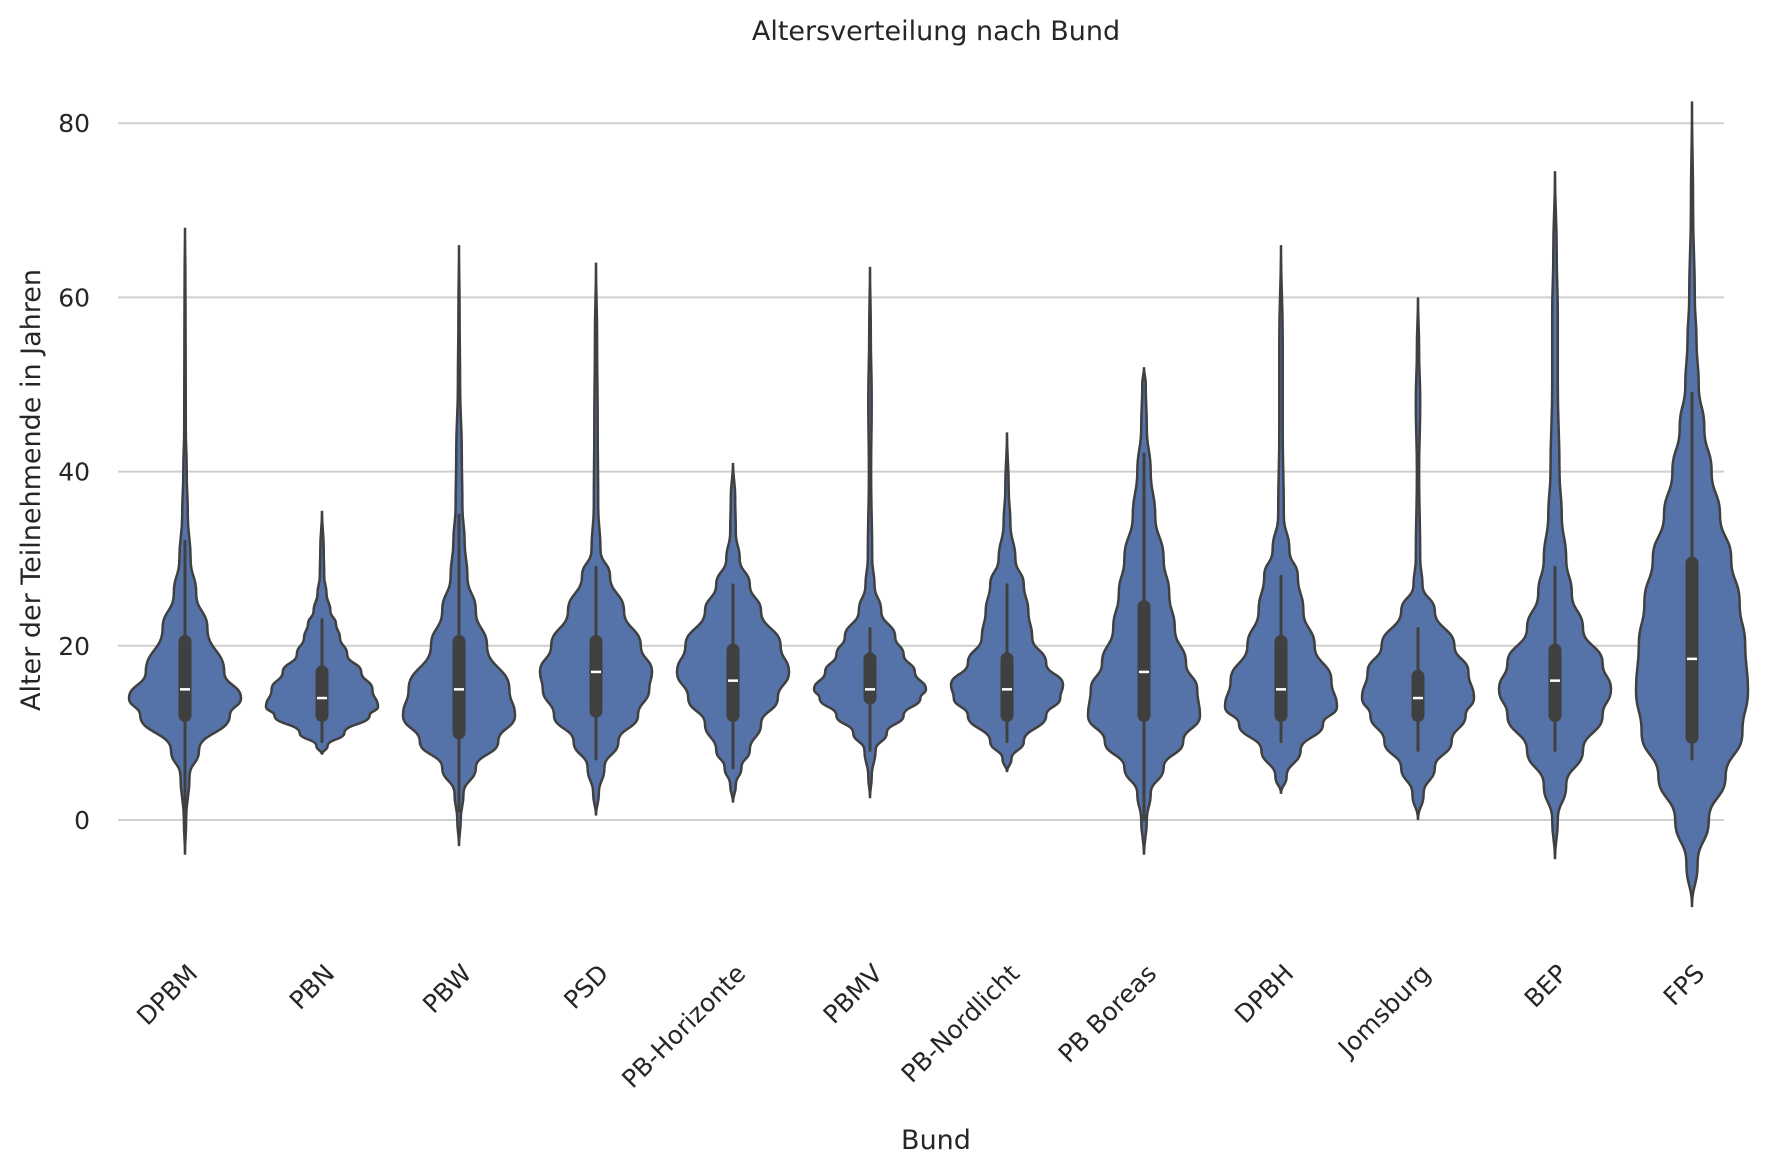 This screenshot has height=1172, width=1772. What do you see at coordinates (1007, 602) in the screenshot?
I see `violin-pb-nordlicht` at bounding box center [1007, 602].